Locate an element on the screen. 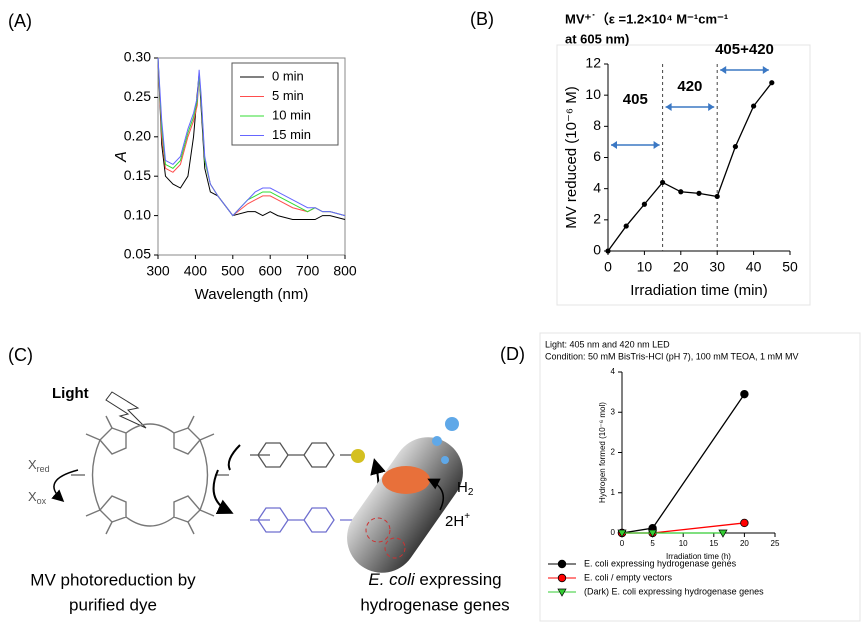 The image size is (861, 627). x-tick-label: 600 is located at coordinates (271, 271).